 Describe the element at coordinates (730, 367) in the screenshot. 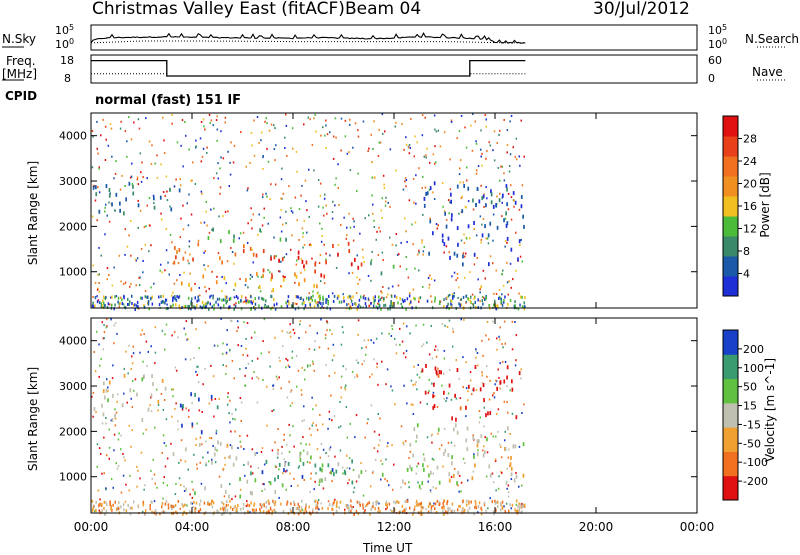

I see `velocity-colorbar-swatch` at that location.